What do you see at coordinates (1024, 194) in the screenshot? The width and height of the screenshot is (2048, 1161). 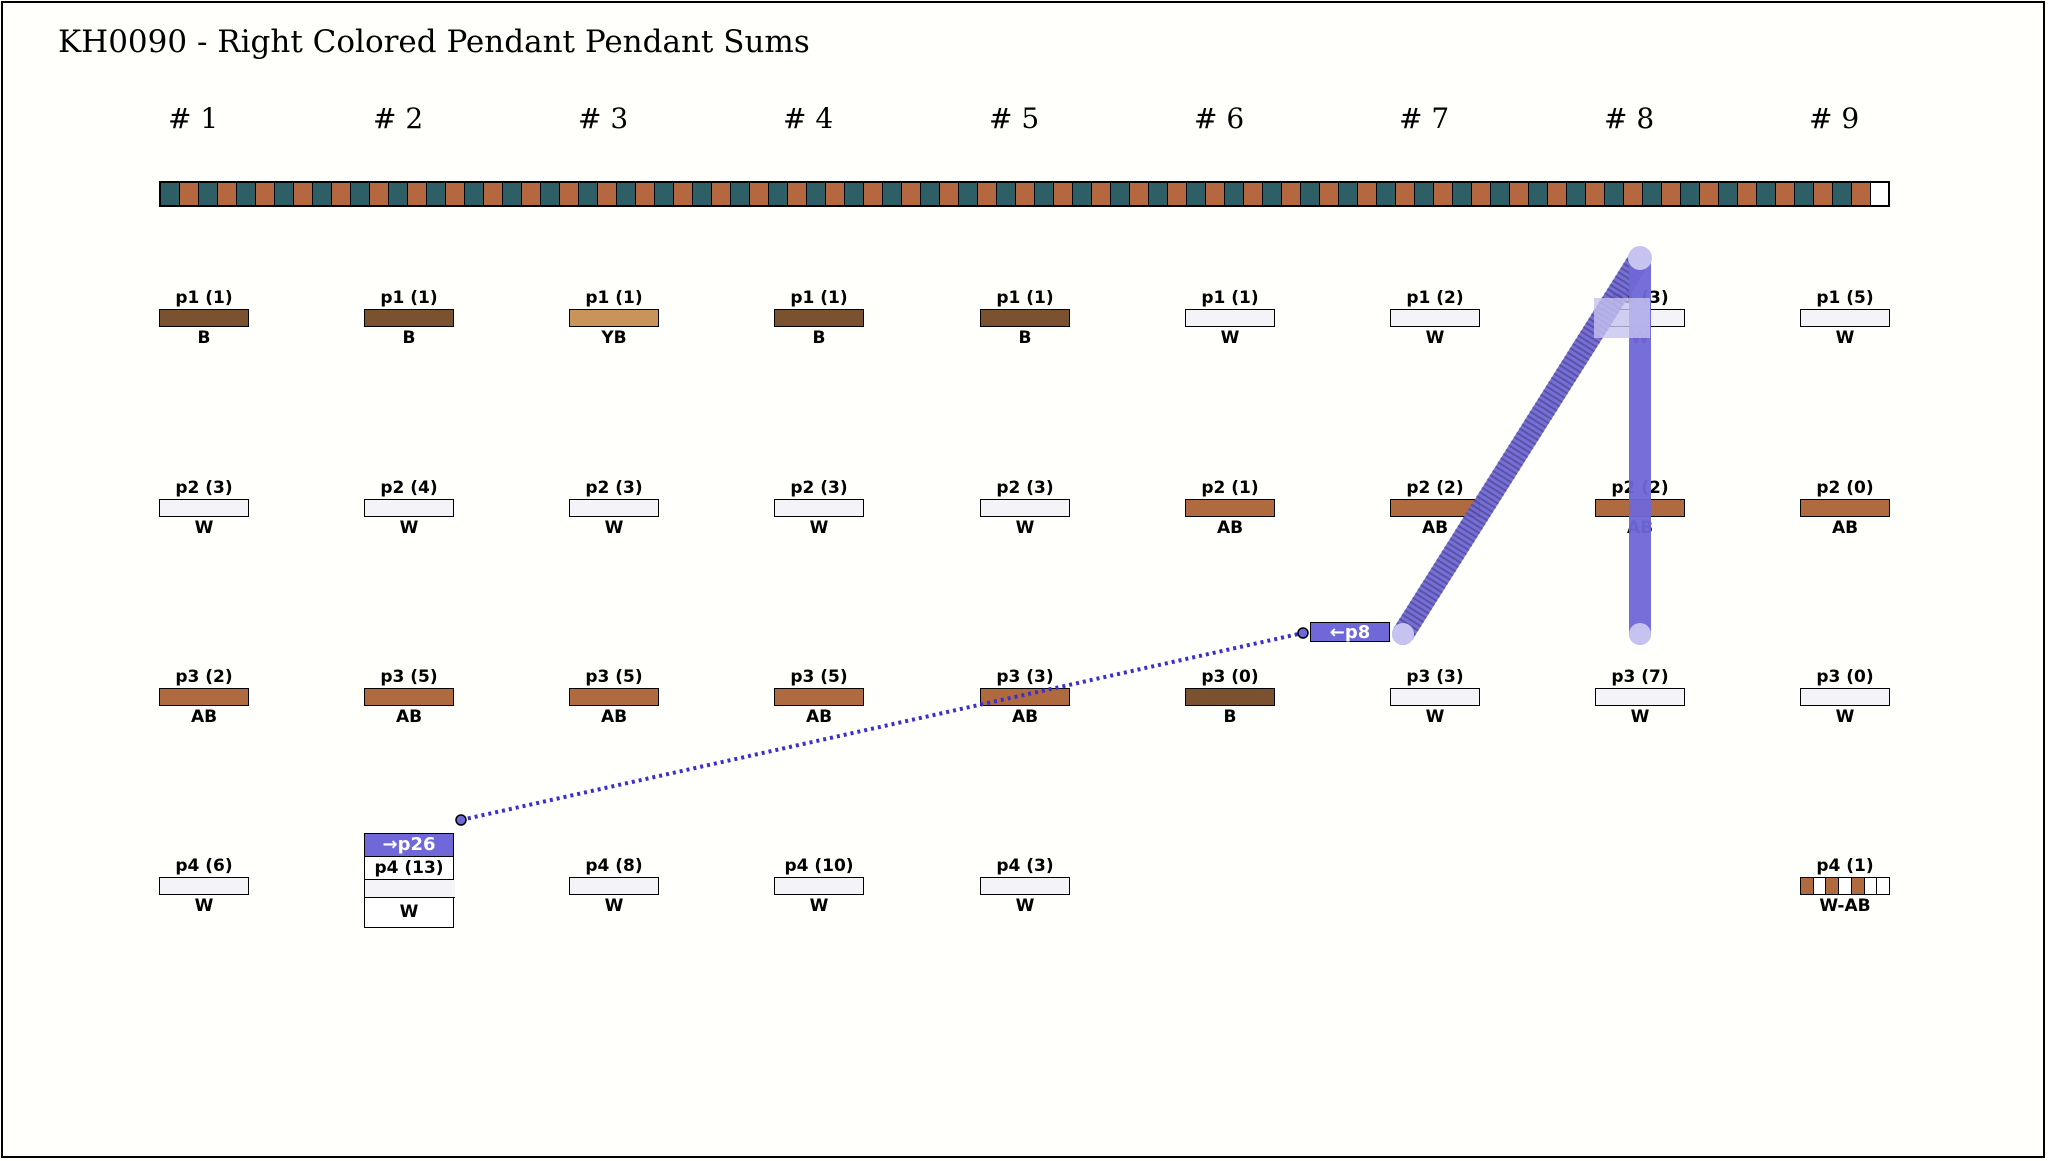 I see `primary-cord` at bounding box center [1024, 194].